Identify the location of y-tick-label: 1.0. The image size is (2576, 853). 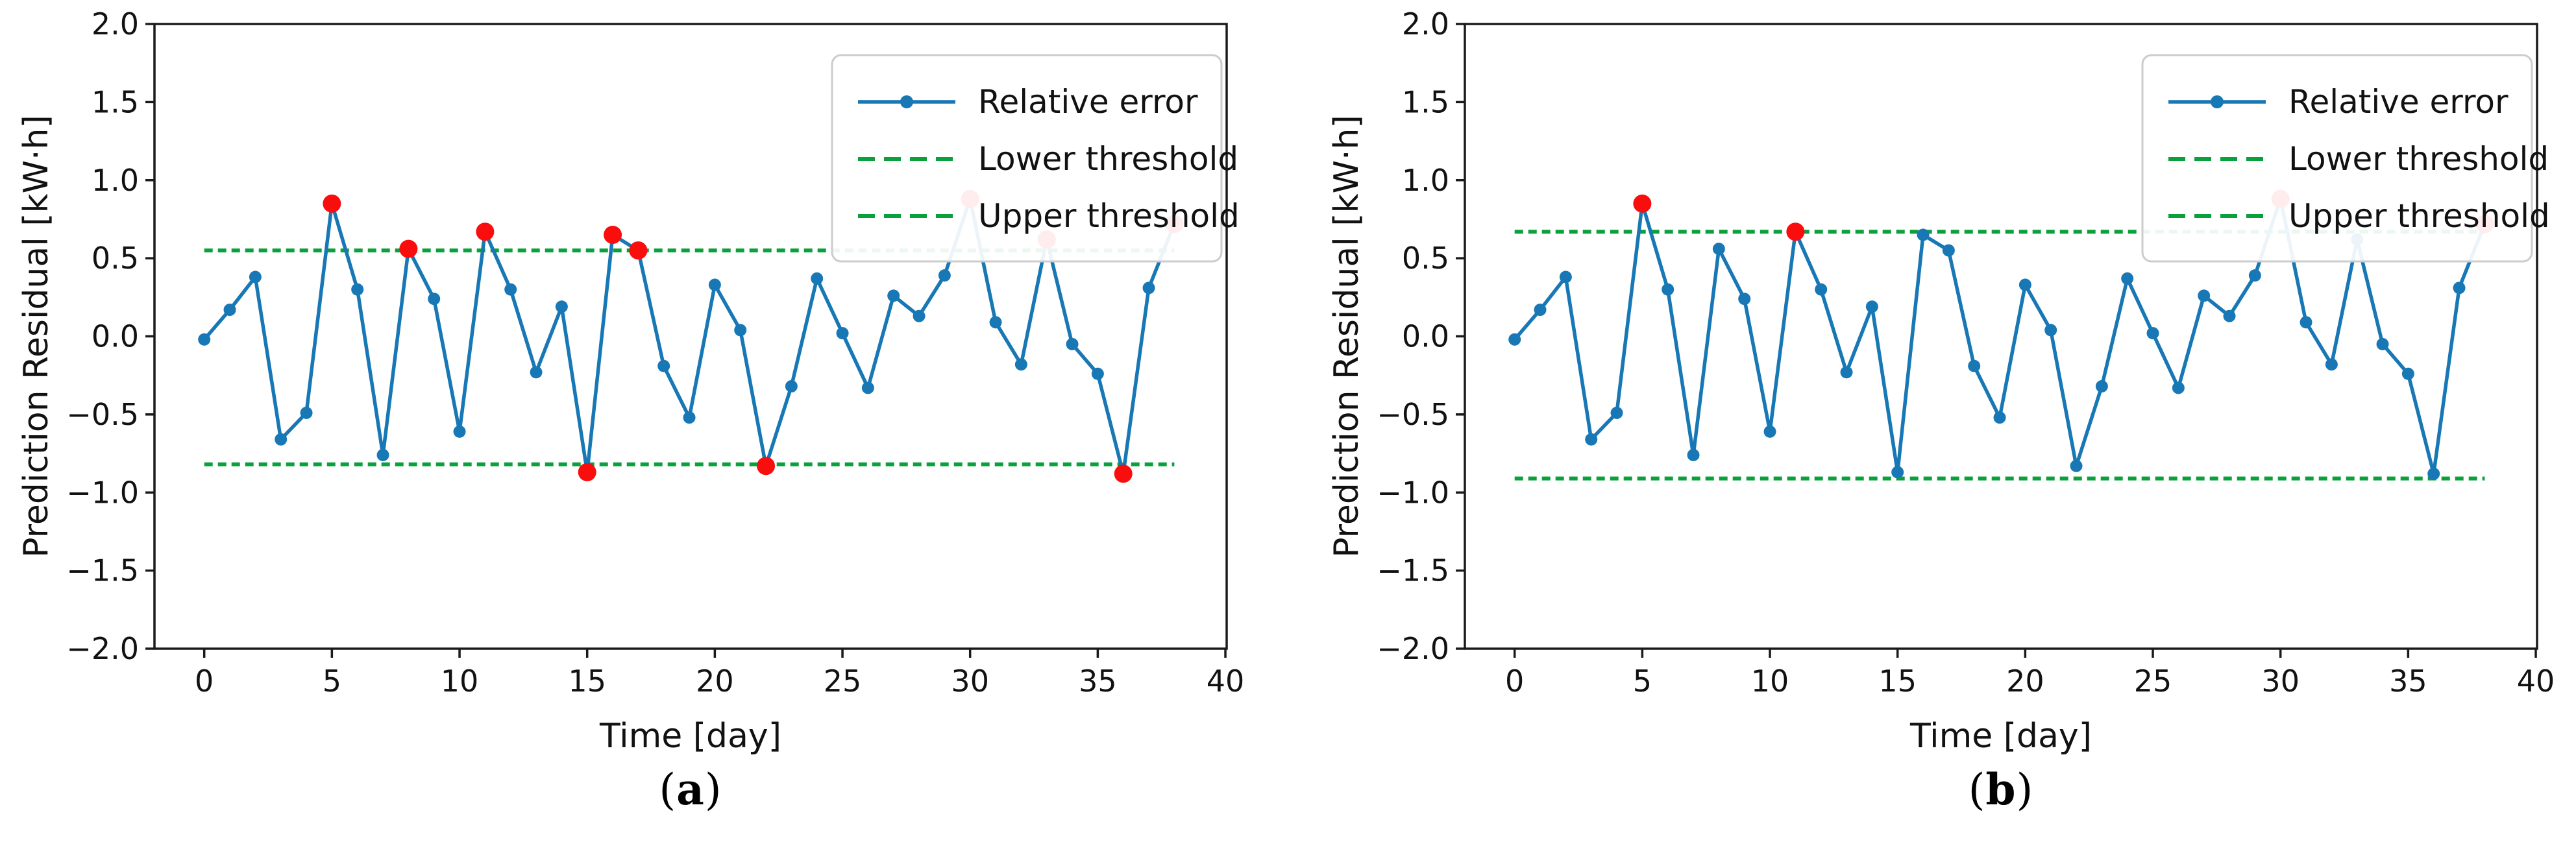
(1425, 180).